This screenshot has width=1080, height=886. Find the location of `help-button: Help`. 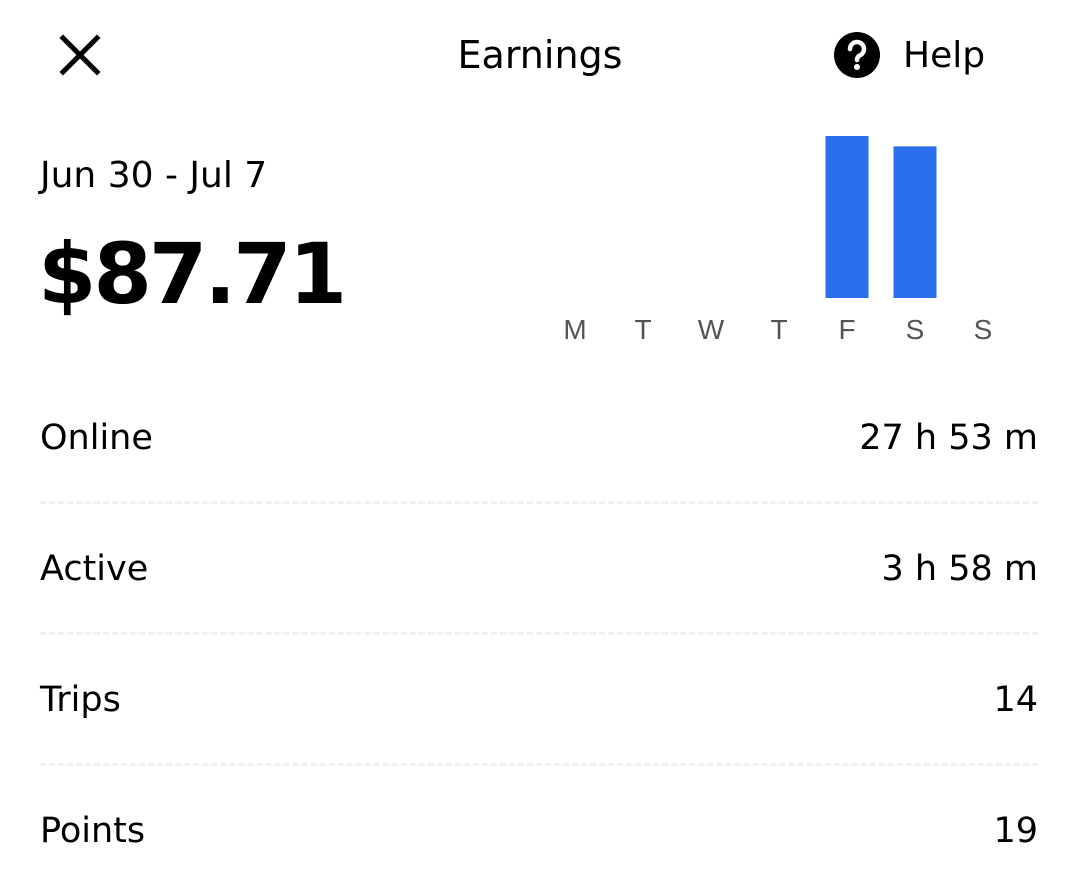

help-button: Help is located at coordinates (909, 55).